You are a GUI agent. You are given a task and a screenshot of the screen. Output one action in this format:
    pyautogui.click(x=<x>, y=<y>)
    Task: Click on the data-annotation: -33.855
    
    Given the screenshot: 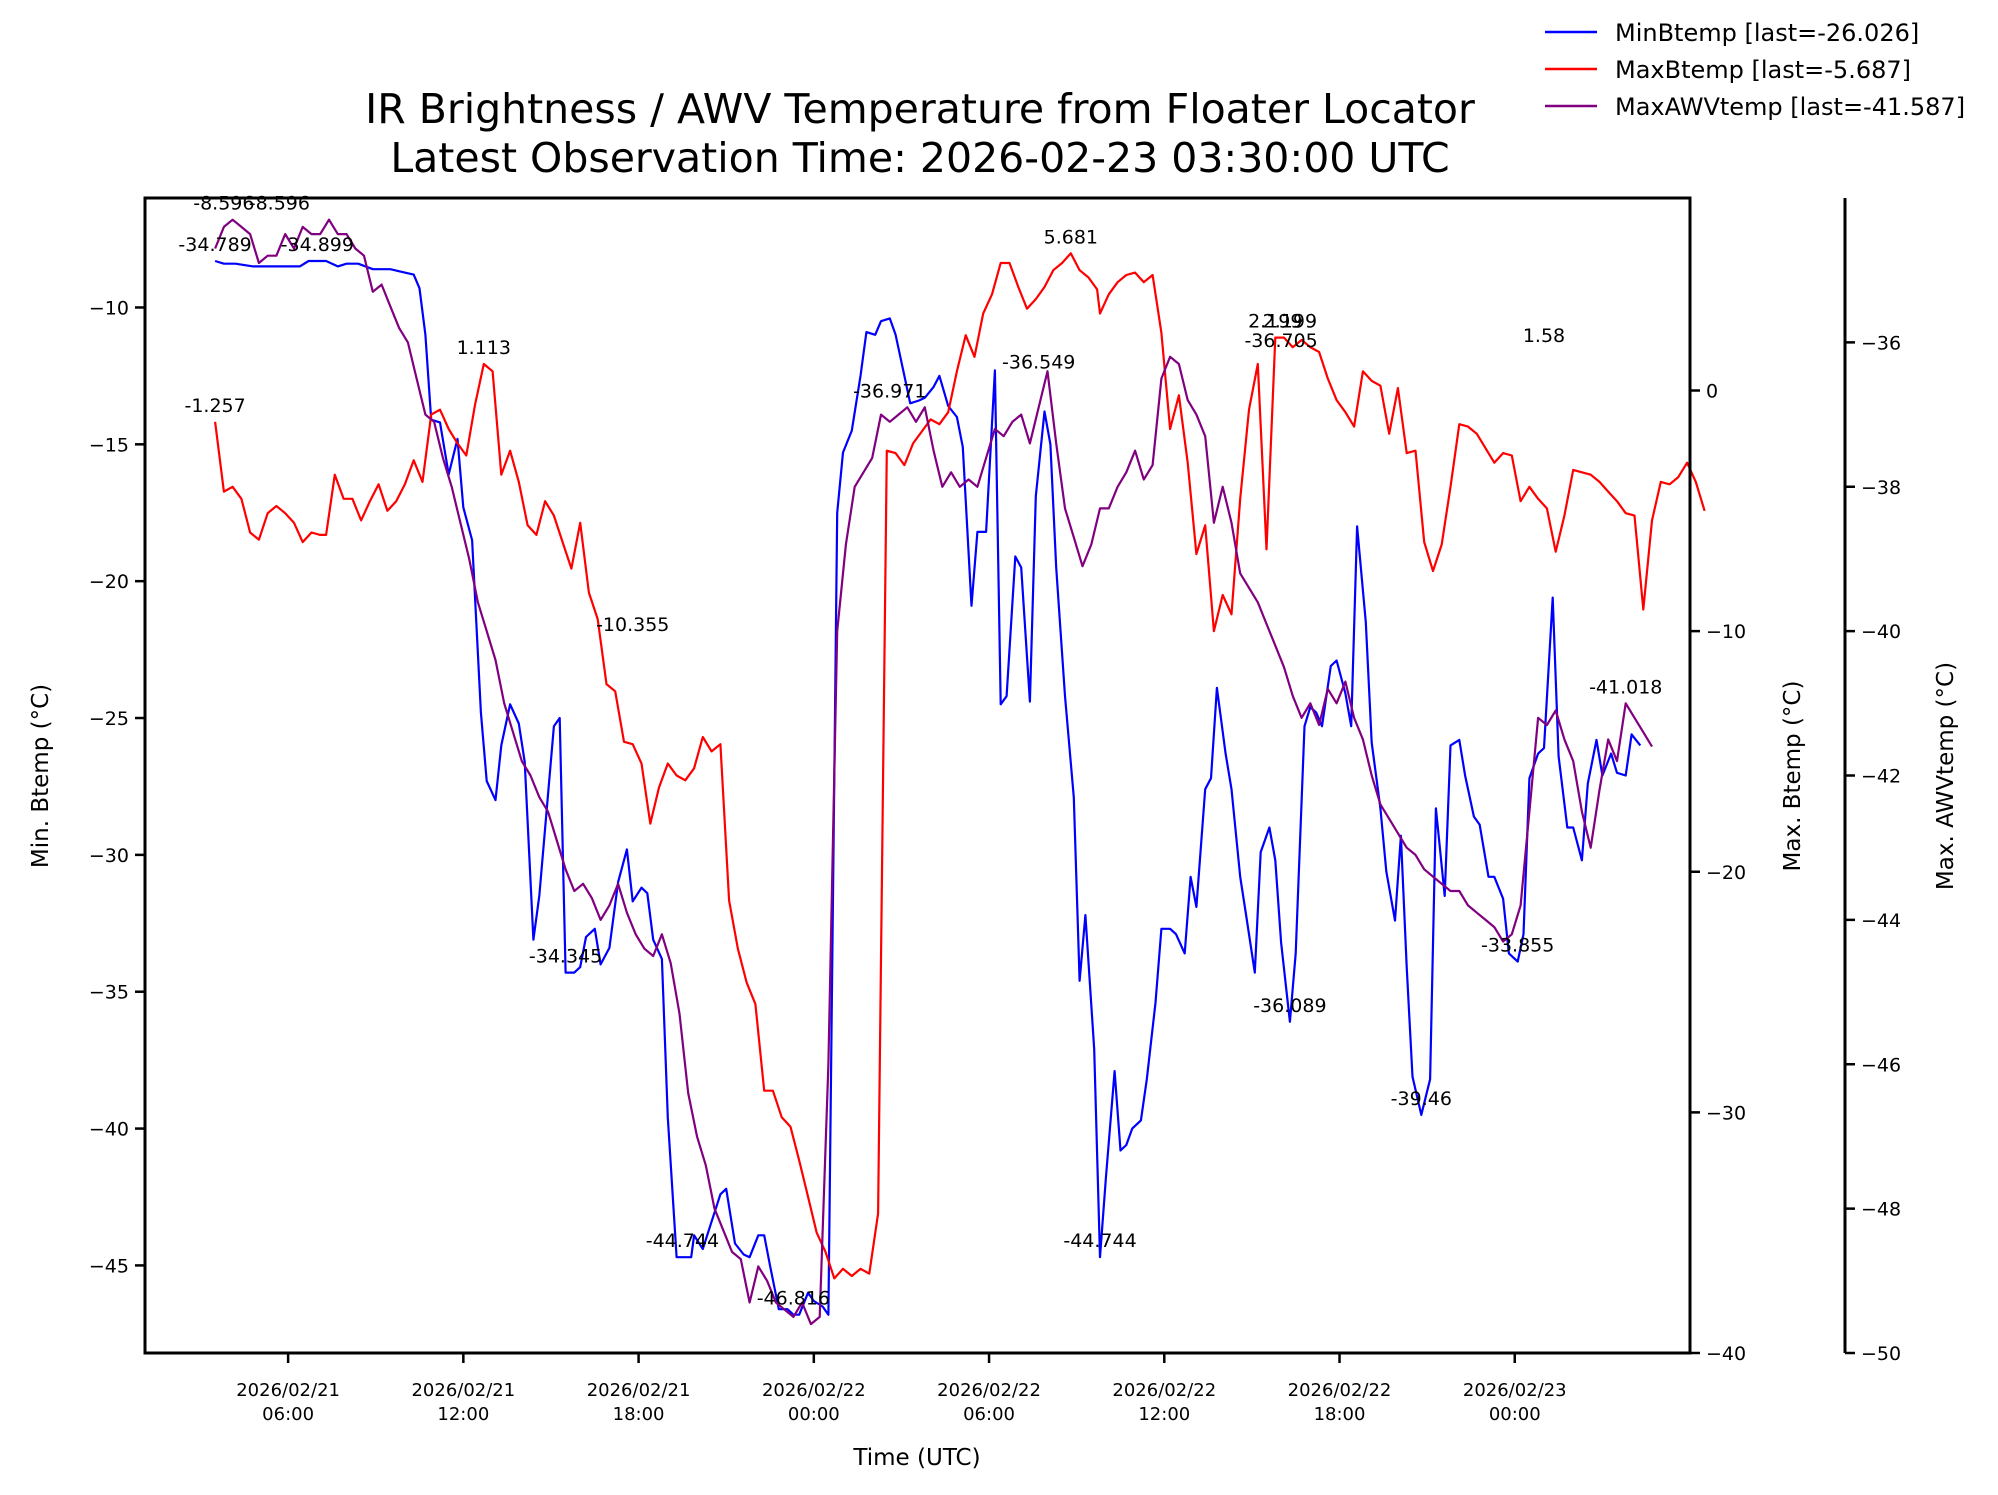 What is the action you would take?
    pyautogui.click(x=1517, y=946)
    